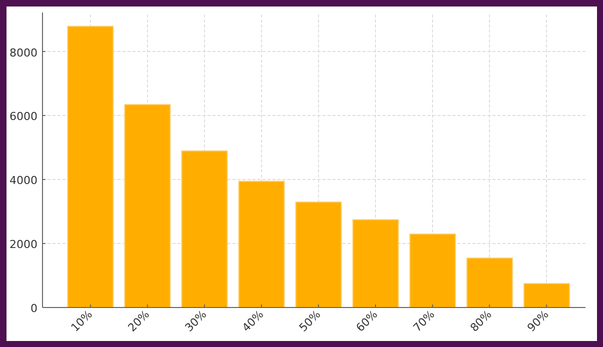 This screenshot has width=603, height=347. Describe the element at coordinates (24, 245) in the screenshot. I see `y-tick-label: 2000` at that location.